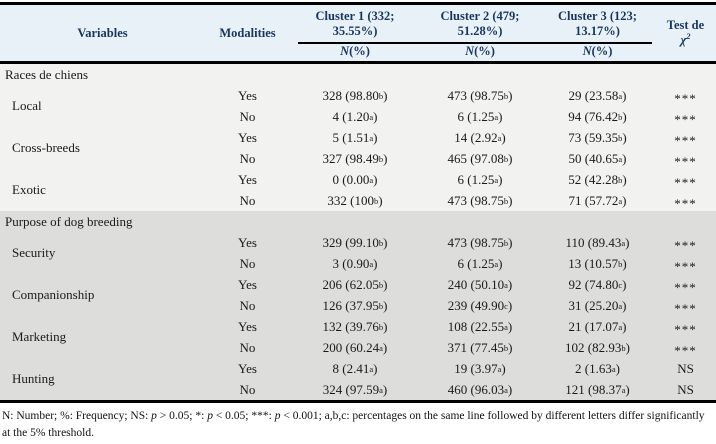 This screenshot has height=444, width=716. Describe the element at coordinates (77, 416) in the screenshot. I see `footnote-text: N: Number; %: Frequency; NS:` at that location.